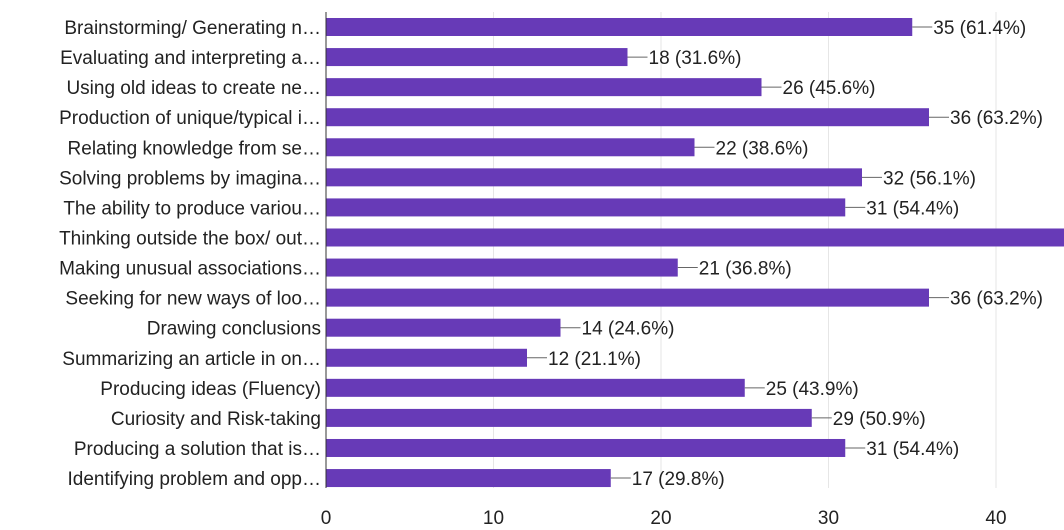  What do you see at coordinates (695, 58) in the screenshot?
I see `data-label: 18 (31.6%)` at bounding box center [695, 58].